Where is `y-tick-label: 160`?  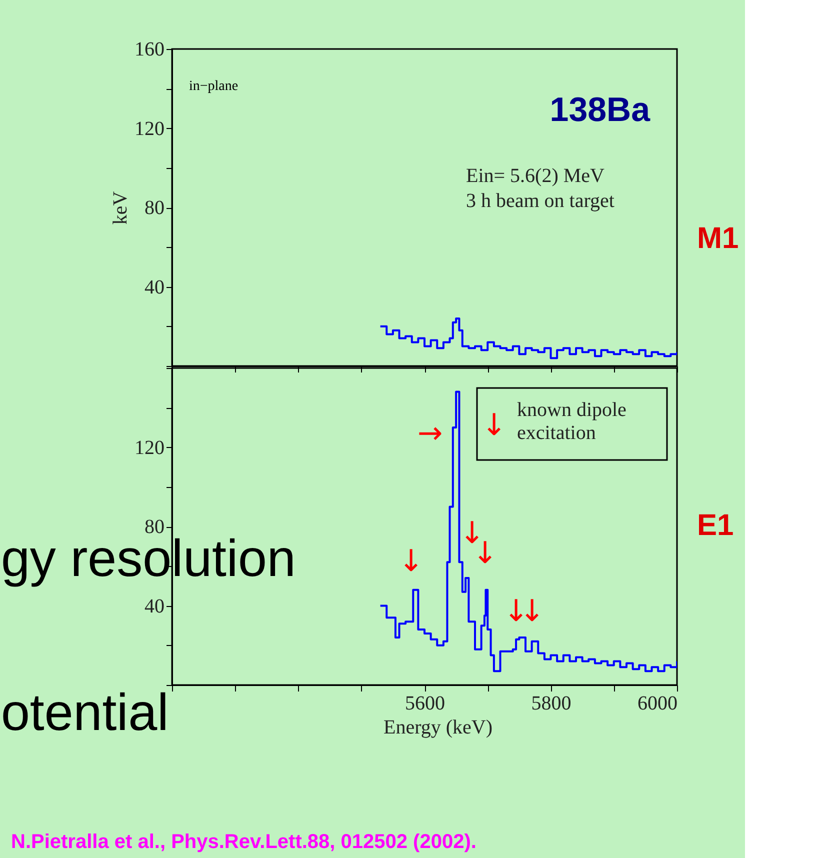 y-tick-label: 160 is located at coordinates (149, 49).